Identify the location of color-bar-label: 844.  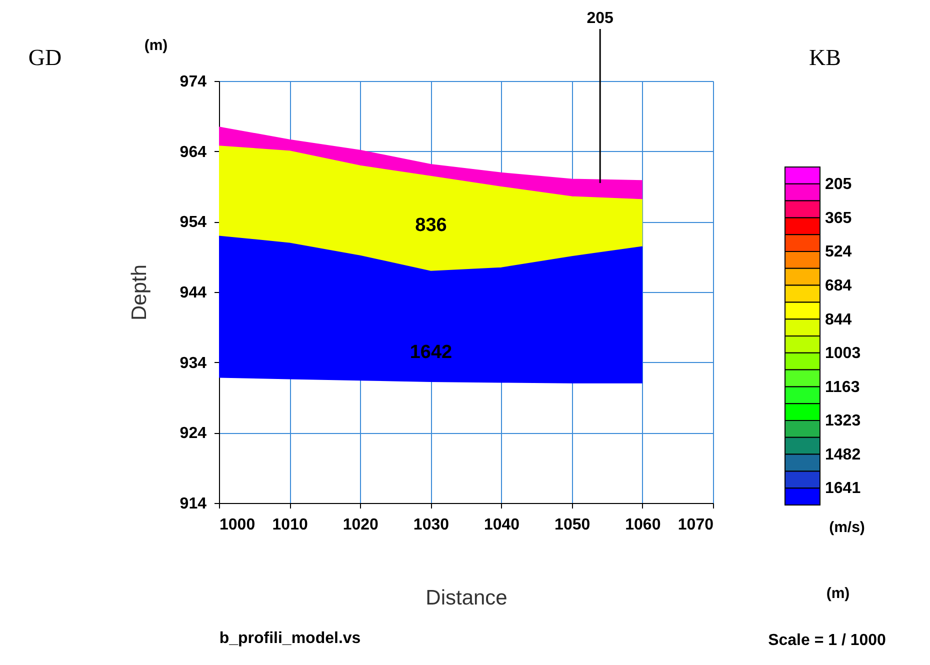
(838, 319).